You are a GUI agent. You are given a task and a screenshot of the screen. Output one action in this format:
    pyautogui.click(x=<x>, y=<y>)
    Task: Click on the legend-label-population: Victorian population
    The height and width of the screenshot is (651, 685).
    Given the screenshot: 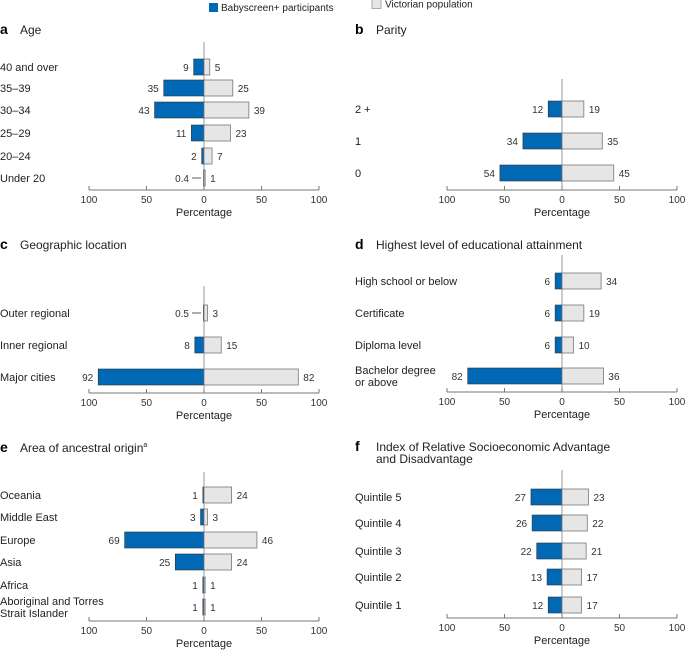 What is the action you would take?
    pyautogui.click(x=429, y=5)
    